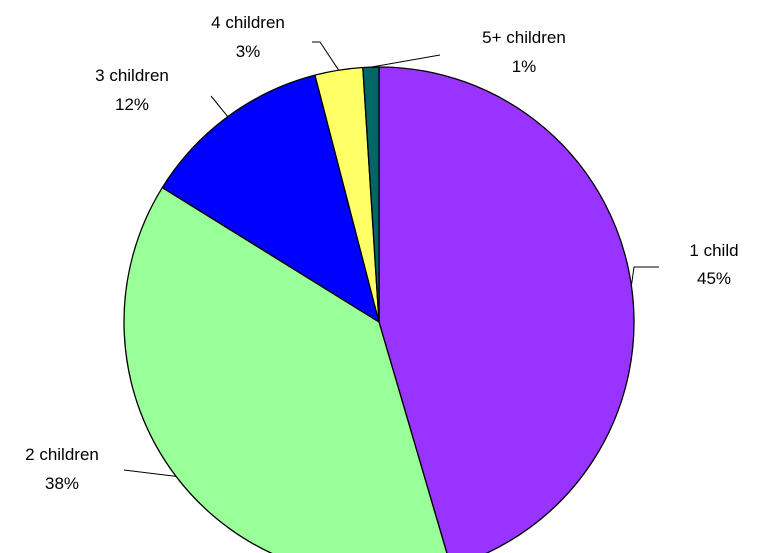  I want to click on label-3-children-percent: 12%, so click(132, 104).